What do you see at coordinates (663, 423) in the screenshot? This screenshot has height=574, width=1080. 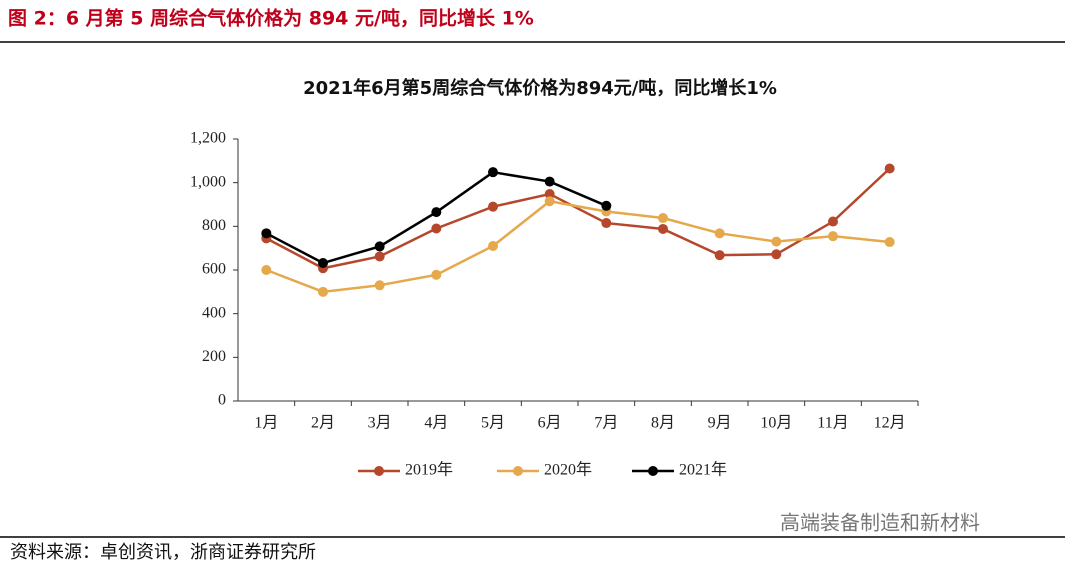 I see `x-tick-label: 8月` at bounding box center [663, 423].